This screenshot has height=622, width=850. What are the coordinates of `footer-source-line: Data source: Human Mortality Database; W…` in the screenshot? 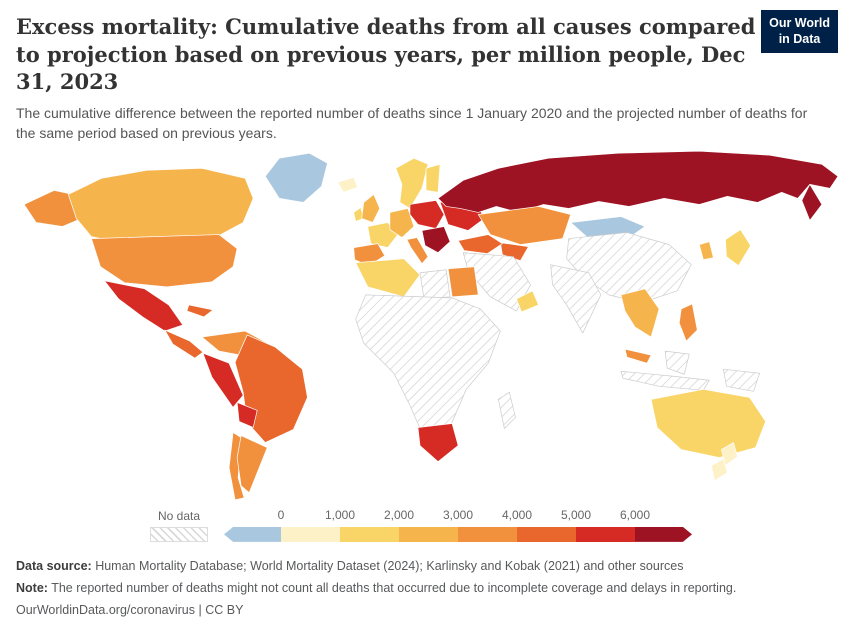 It's located at (425, 566).